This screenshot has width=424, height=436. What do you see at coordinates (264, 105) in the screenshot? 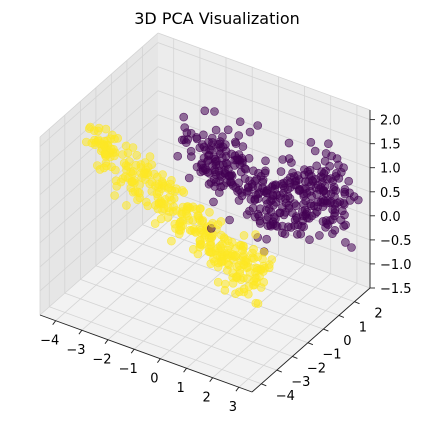
I see `z-gridline-back` at bounding box center [264, 105].